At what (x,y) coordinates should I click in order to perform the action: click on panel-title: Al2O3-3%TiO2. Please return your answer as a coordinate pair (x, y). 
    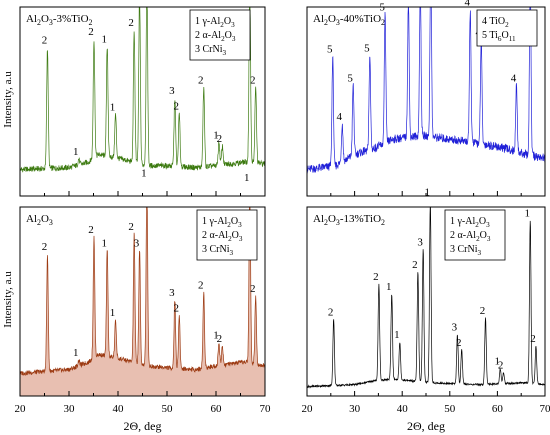
    Looking at the image, I should click on (59, 20).